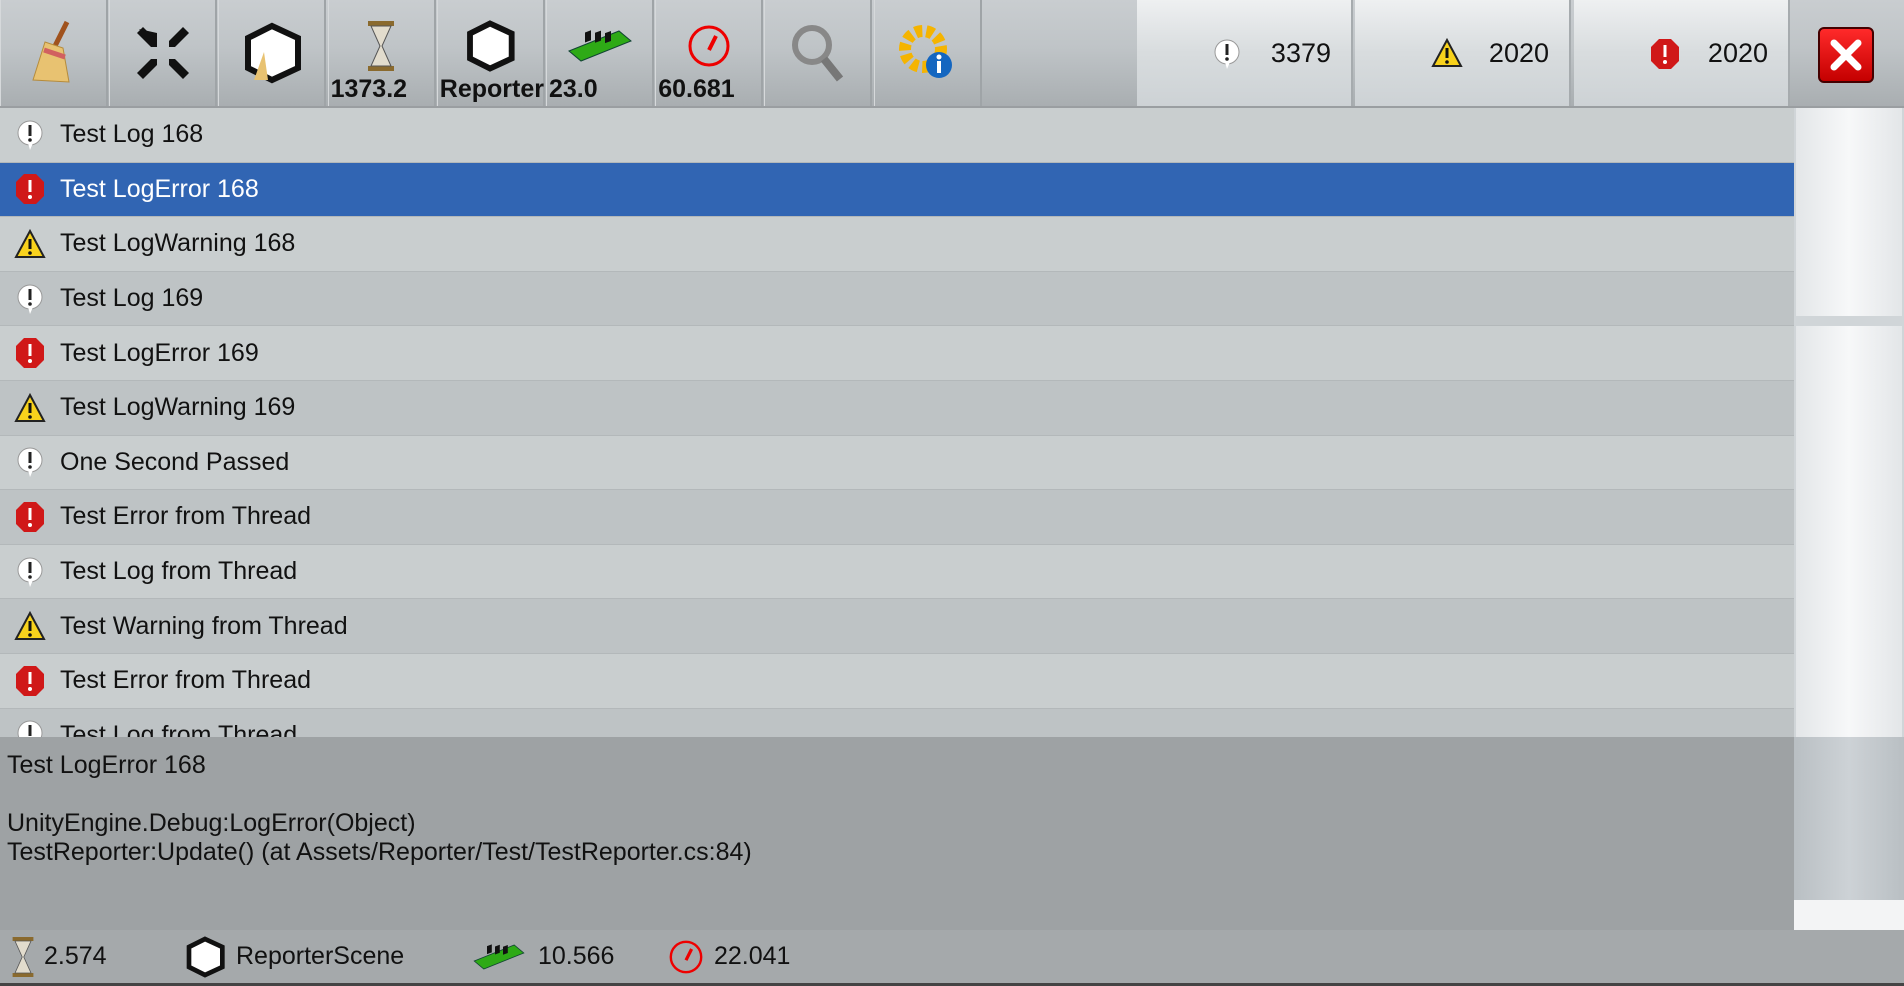 The image size is (1904, 986). What do you see at coordinates (1849, 531) in the screenshot?
I see `scrollbar-track` at bounding box center [1849, 531].